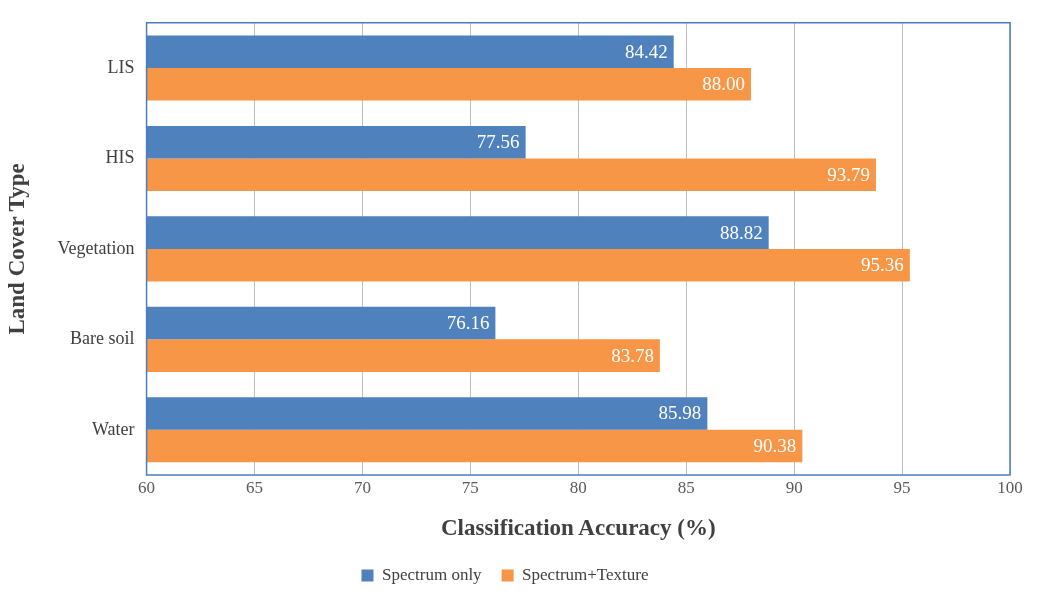  Describe the element at coordinates (680, 413) in the screenshot. I see `data-label: 85.98` at that location.